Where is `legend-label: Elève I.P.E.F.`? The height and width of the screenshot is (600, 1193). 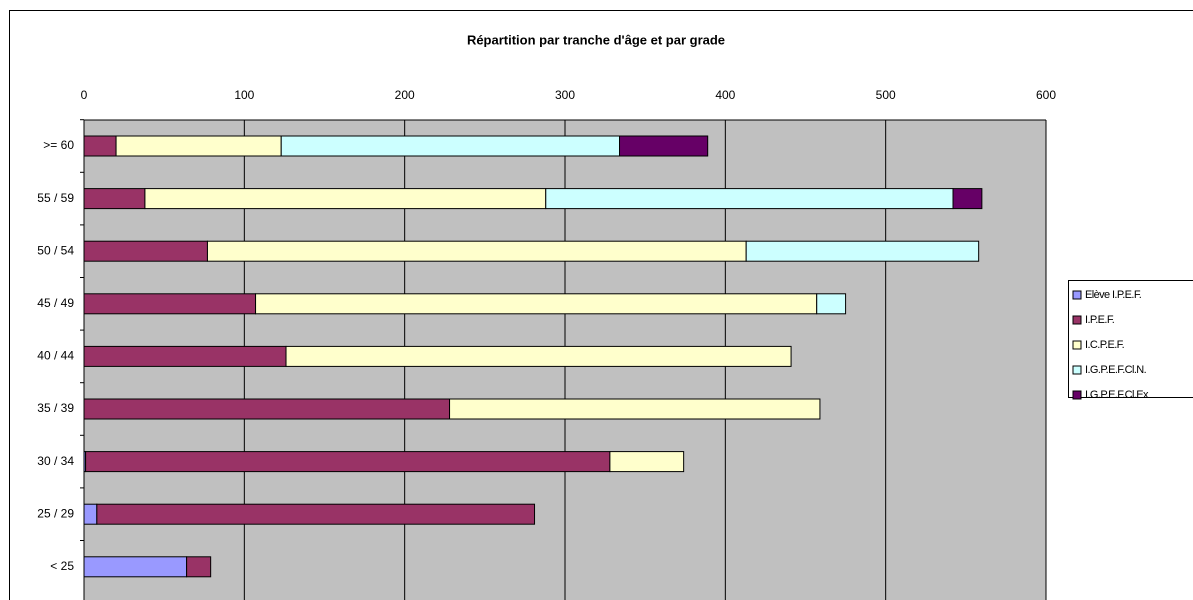
legend-label: Elève I.P.E.F. is located at coordinates (1113, 295).